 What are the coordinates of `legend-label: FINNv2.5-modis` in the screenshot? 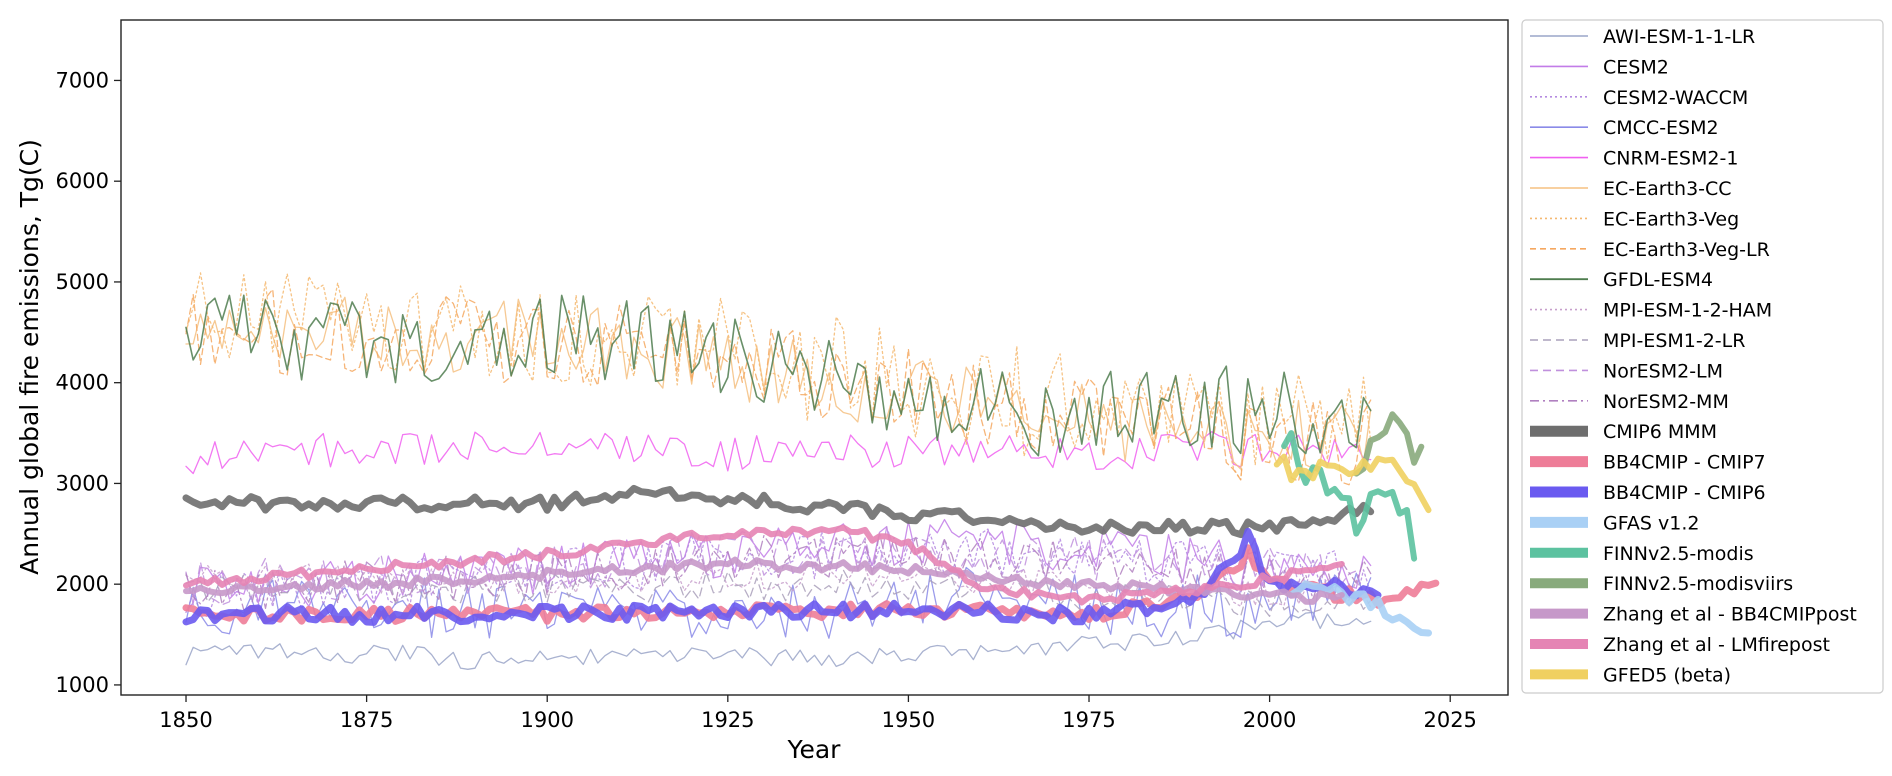 It's located at (1678, 554).